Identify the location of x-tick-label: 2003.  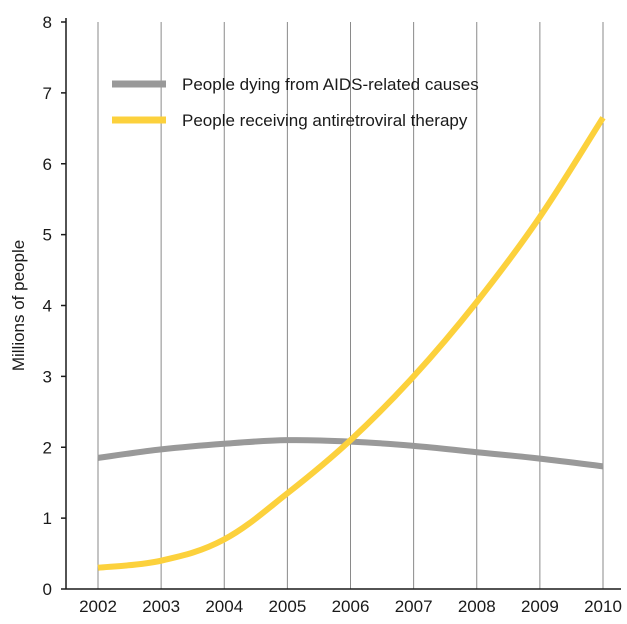
(161, 606).